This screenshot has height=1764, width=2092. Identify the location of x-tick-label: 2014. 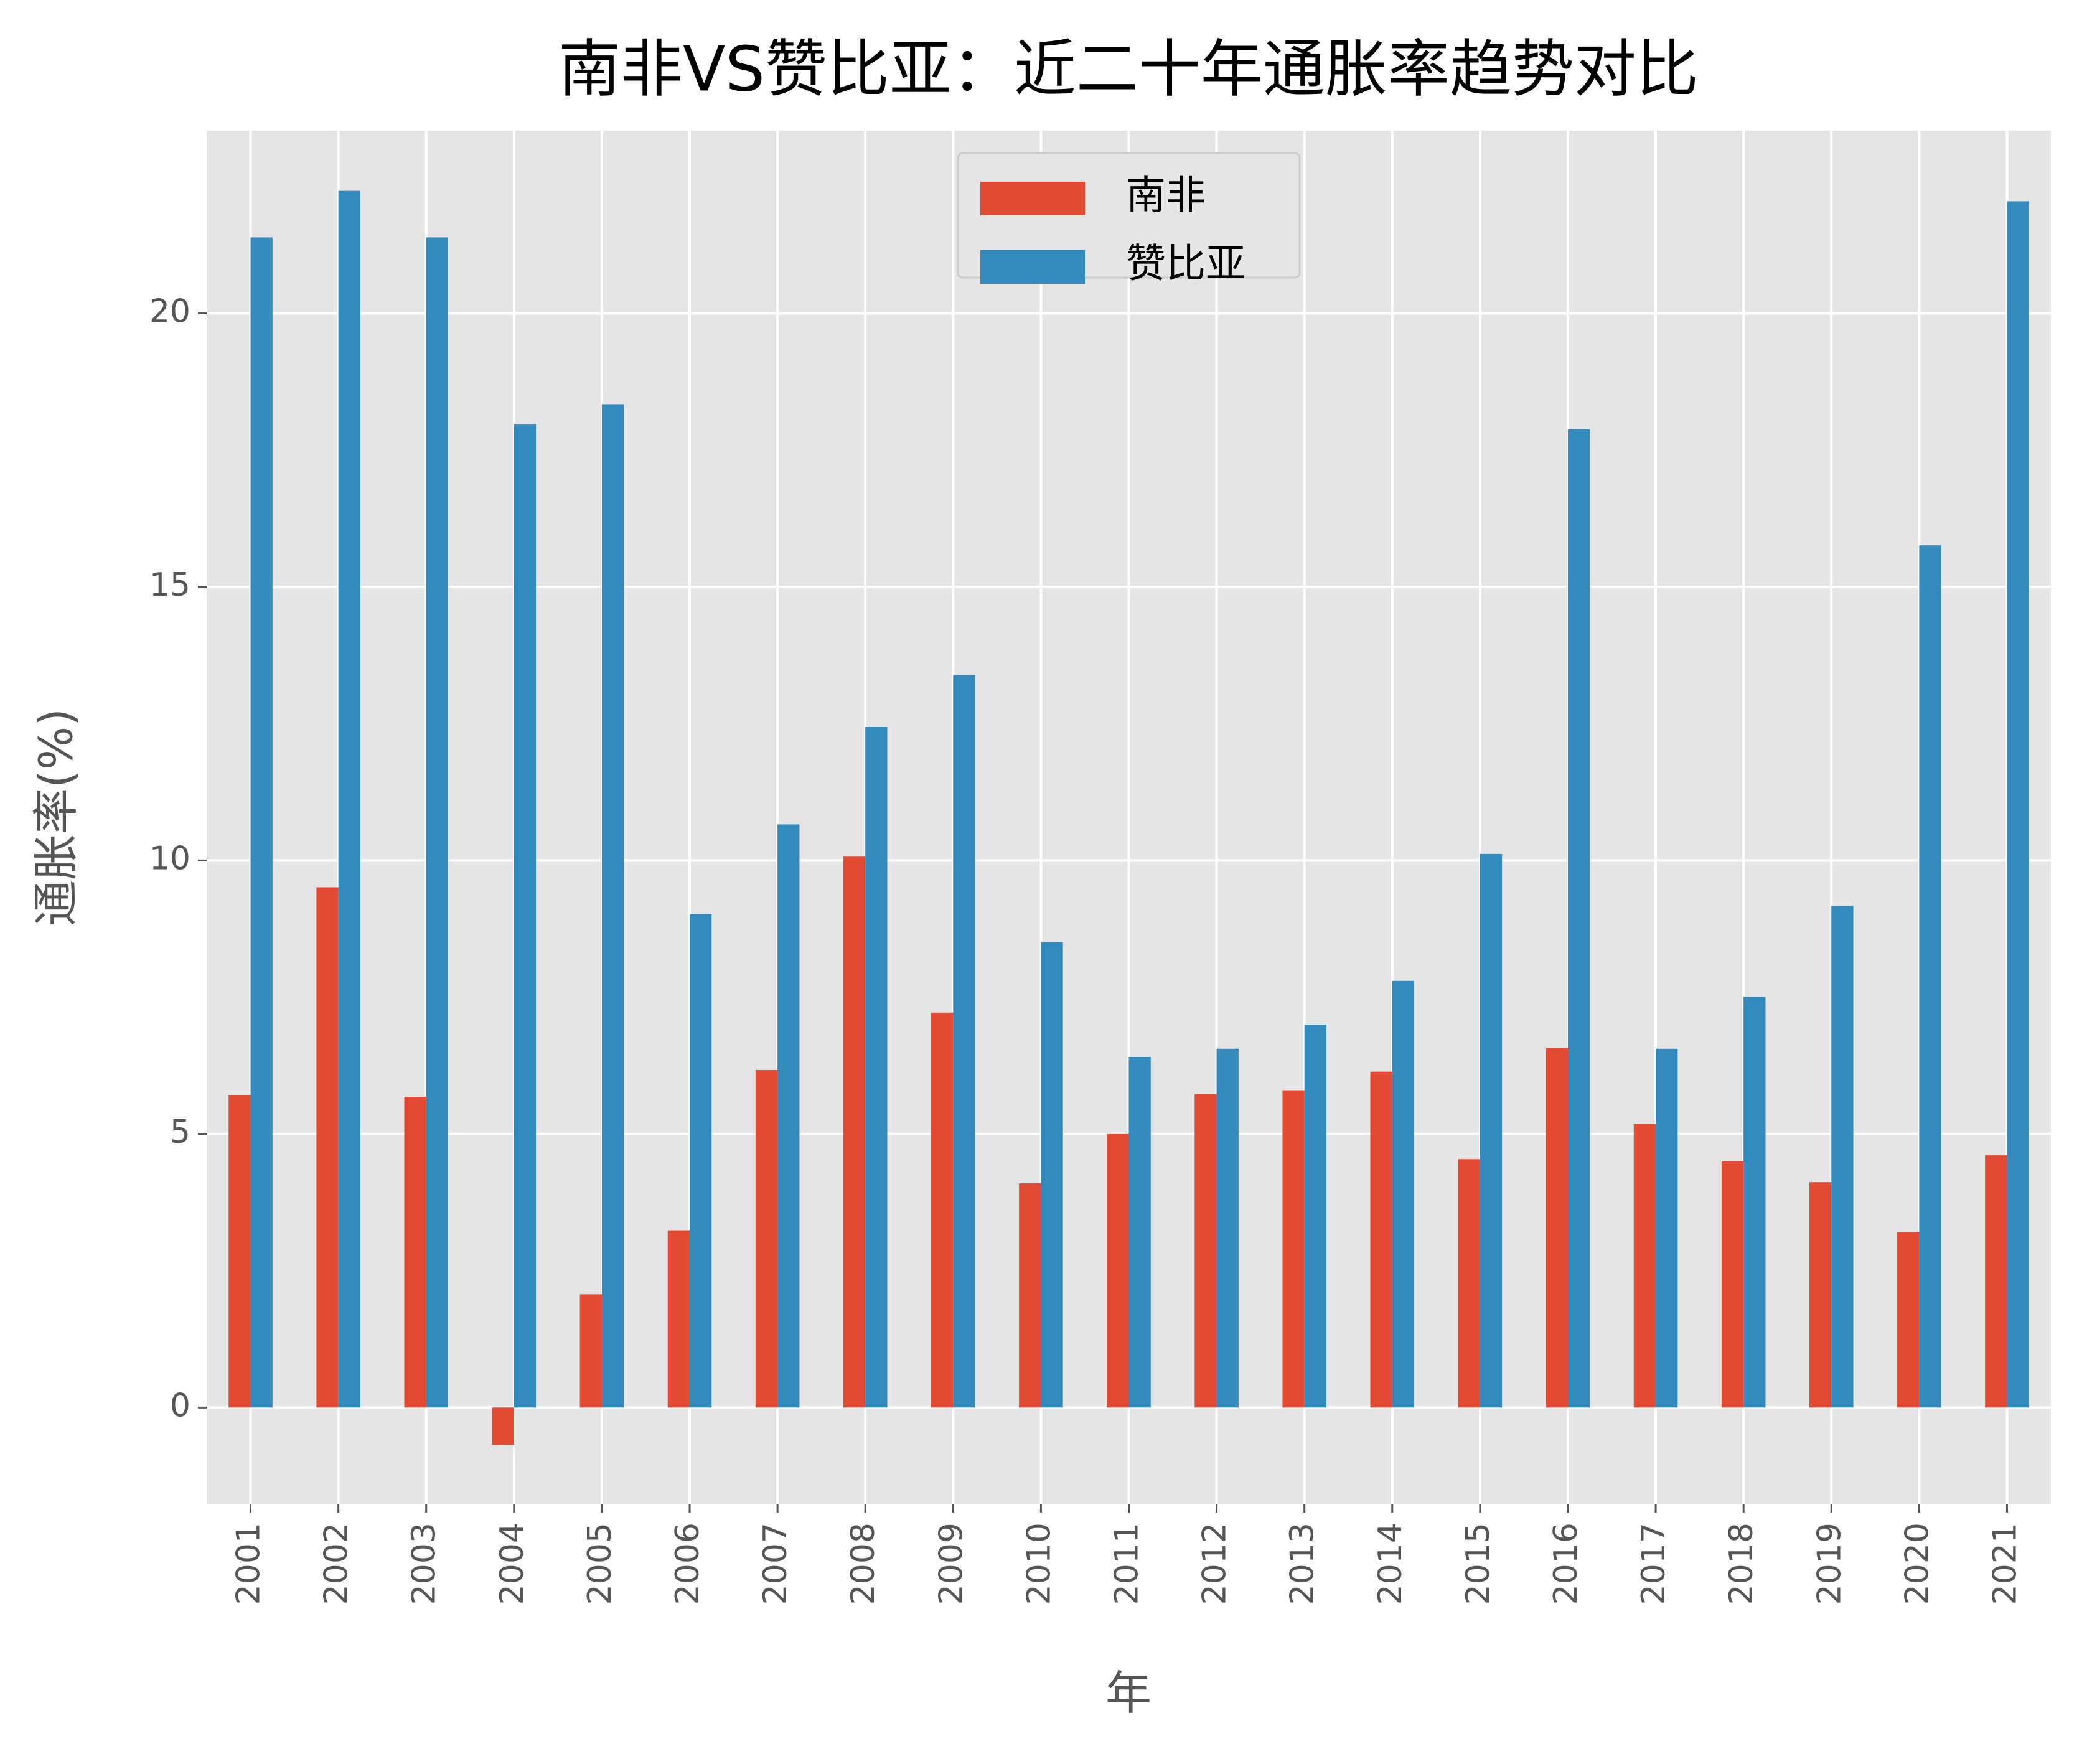
(1390, 1563).